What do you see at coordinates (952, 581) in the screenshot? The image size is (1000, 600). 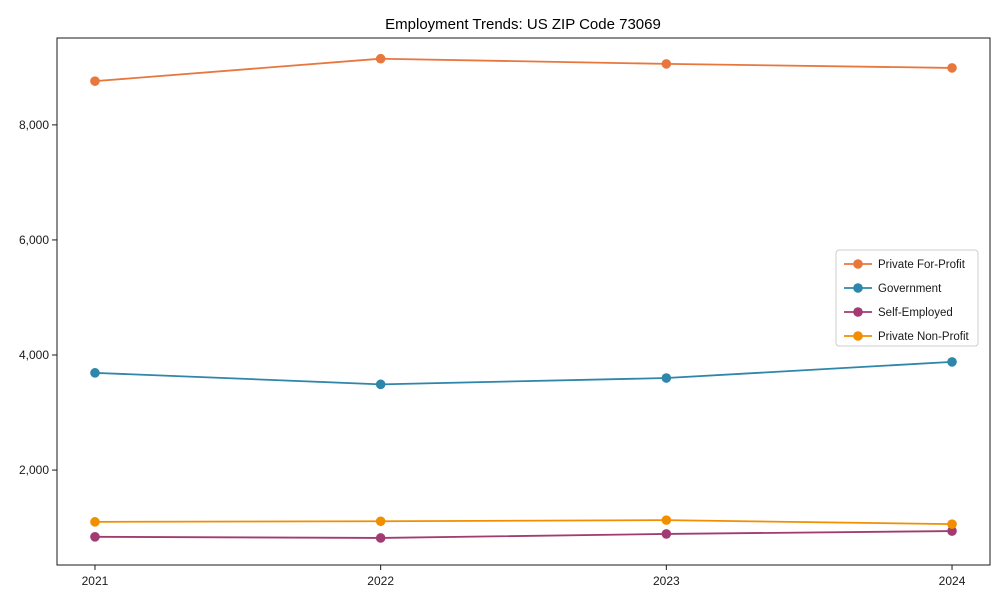 I see `x-tick-label: 2024` at bounding box center [952, 581].